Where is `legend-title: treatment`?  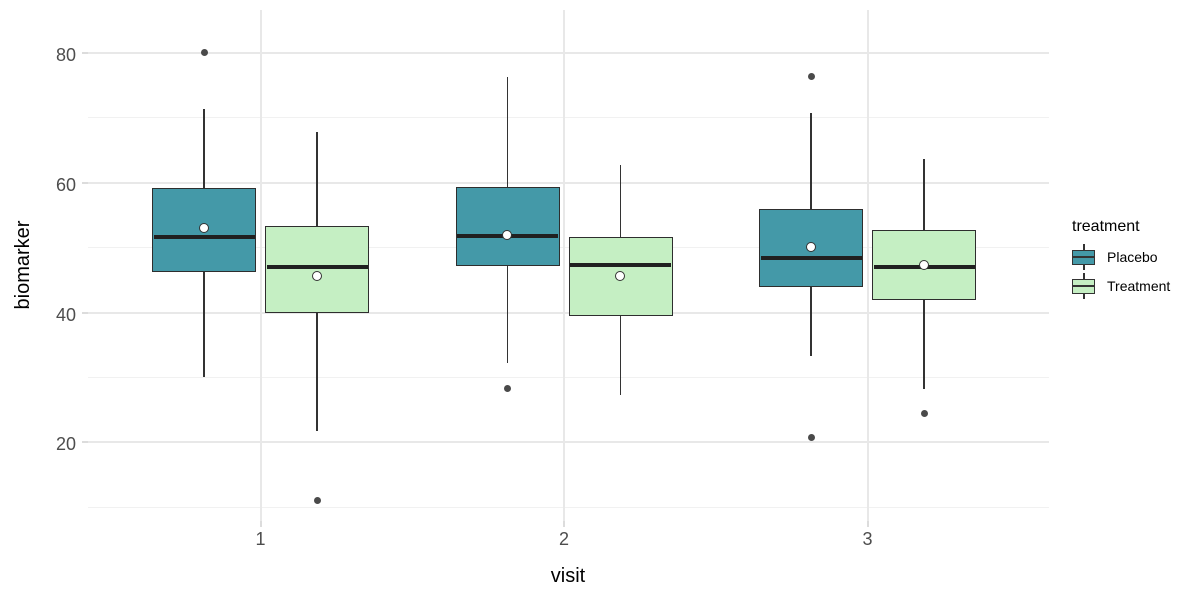
legend-title: treatment is located at coordinates (1106, 226).